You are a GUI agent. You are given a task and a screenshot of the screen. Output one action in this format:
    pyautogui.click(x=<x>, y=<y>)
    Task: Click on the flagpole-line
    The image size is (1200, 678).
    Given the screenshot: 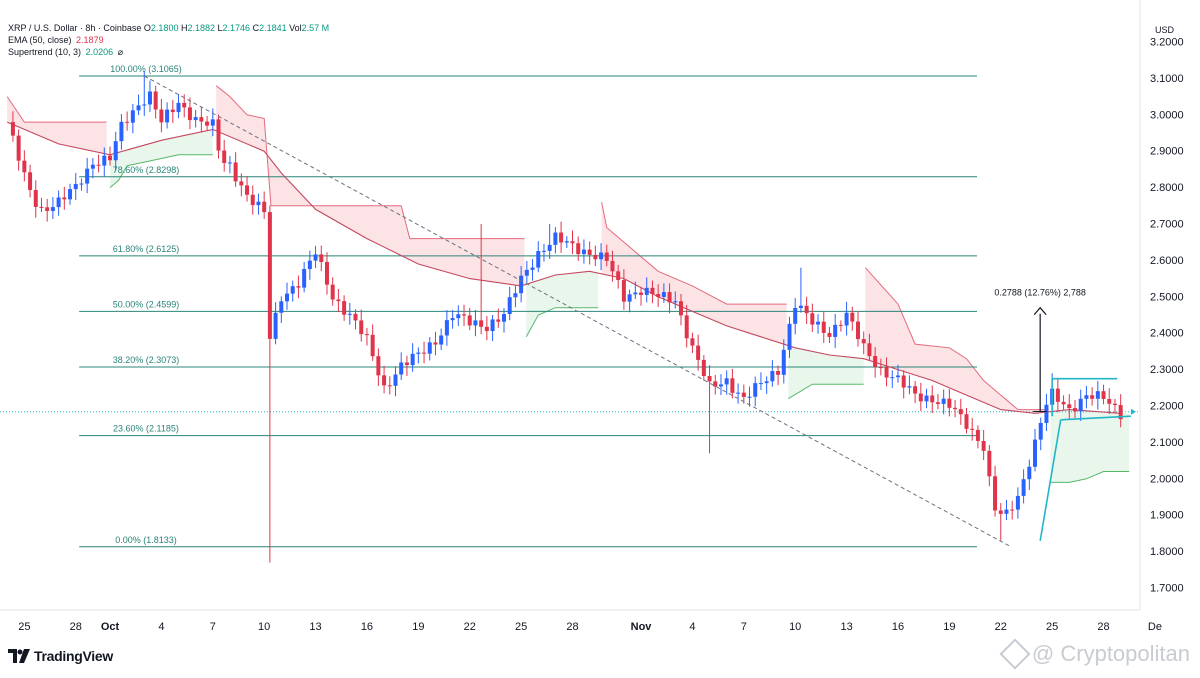 What is the action you would take?
    pyautogui.click(x=1050, y=480)
    